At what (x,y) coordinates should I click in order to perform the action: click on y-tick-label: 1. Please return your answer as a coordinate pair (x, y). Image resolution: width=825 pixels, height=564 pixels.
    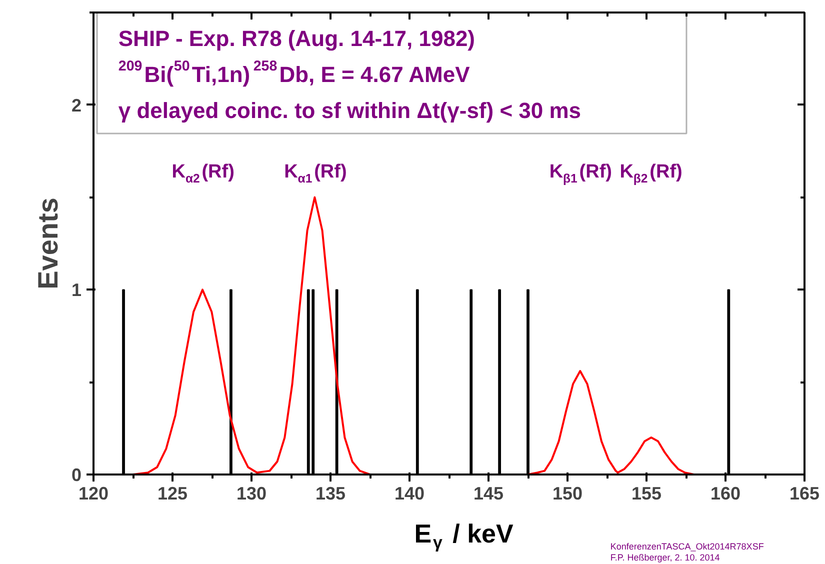
    Looking at the image, I should click on (76, 290).